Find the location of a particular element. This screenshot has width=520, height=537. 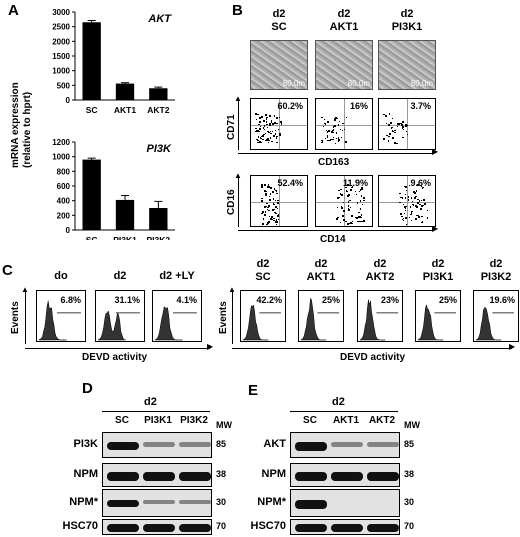

blot-row-label: PI3K is located at coordinates (85, 444).